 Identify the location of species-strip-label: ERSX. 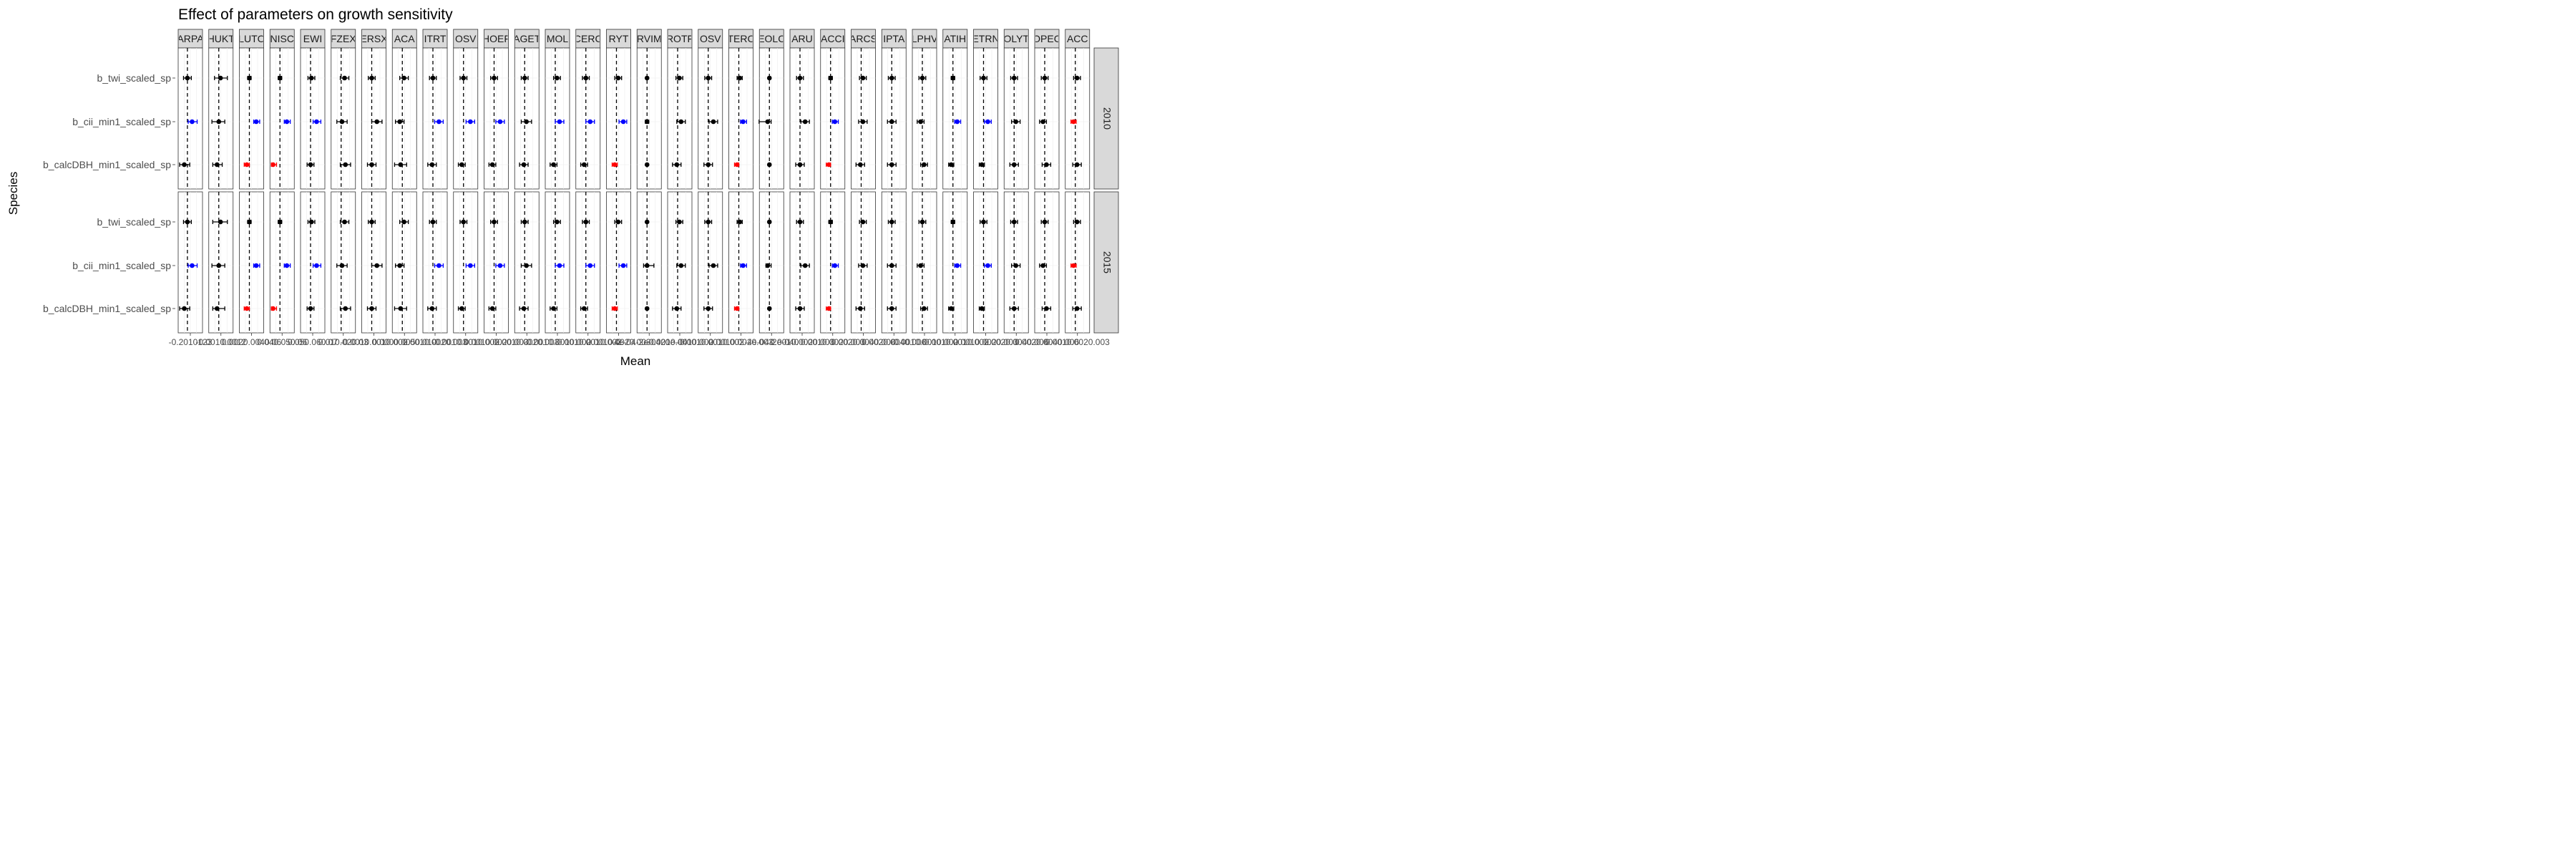
(374, 38).